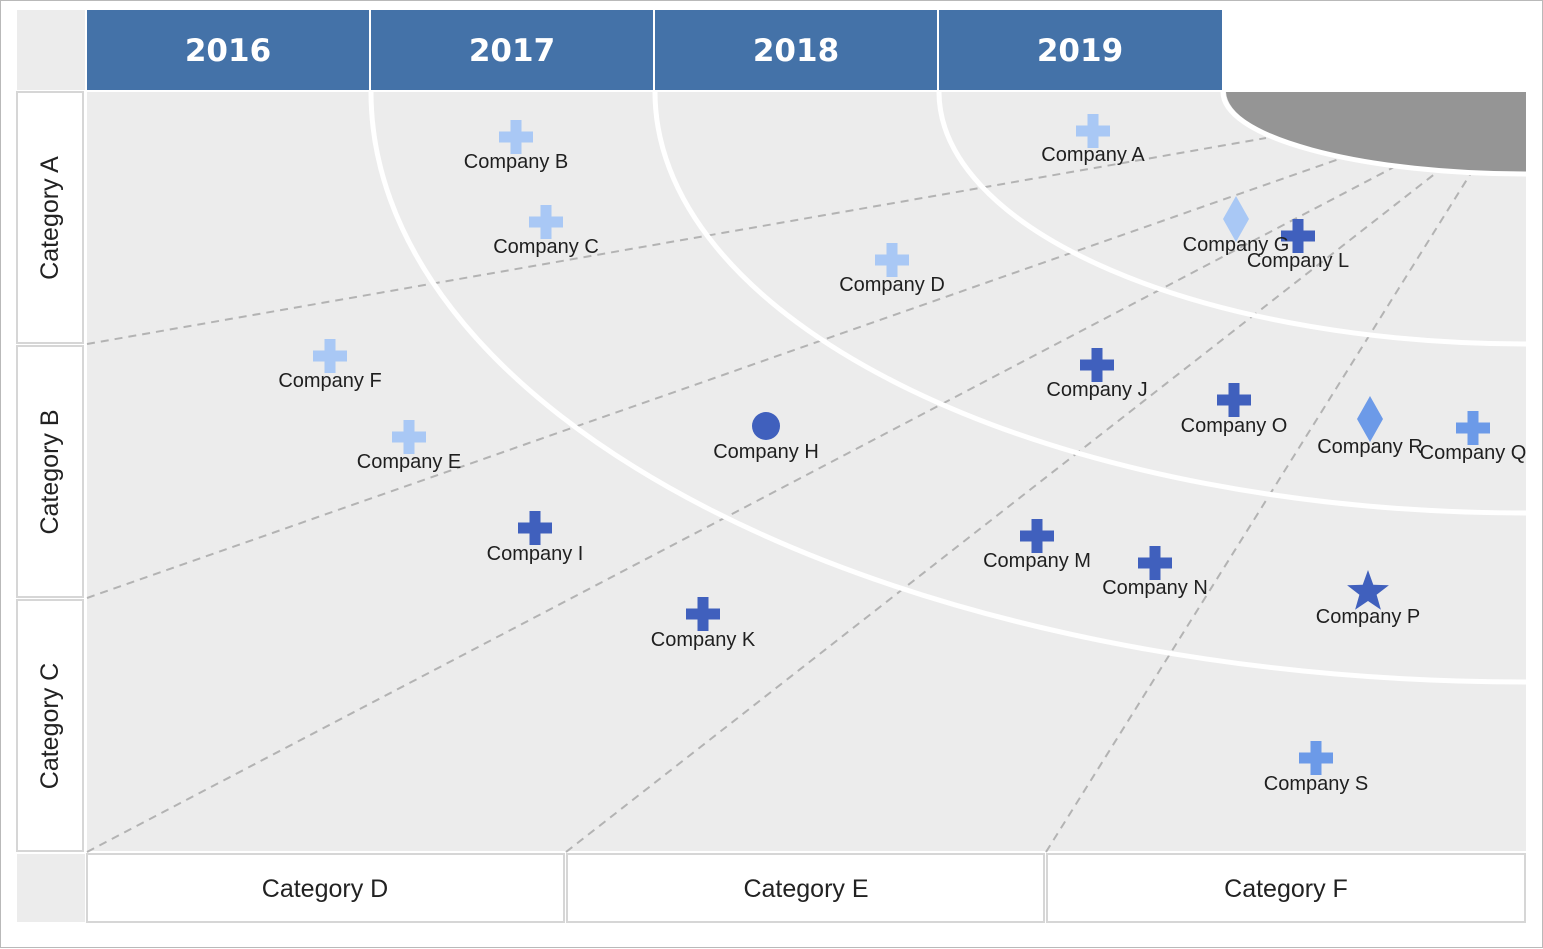  I want to click on company-l-marker-plus-icon, so click(1298, 236).